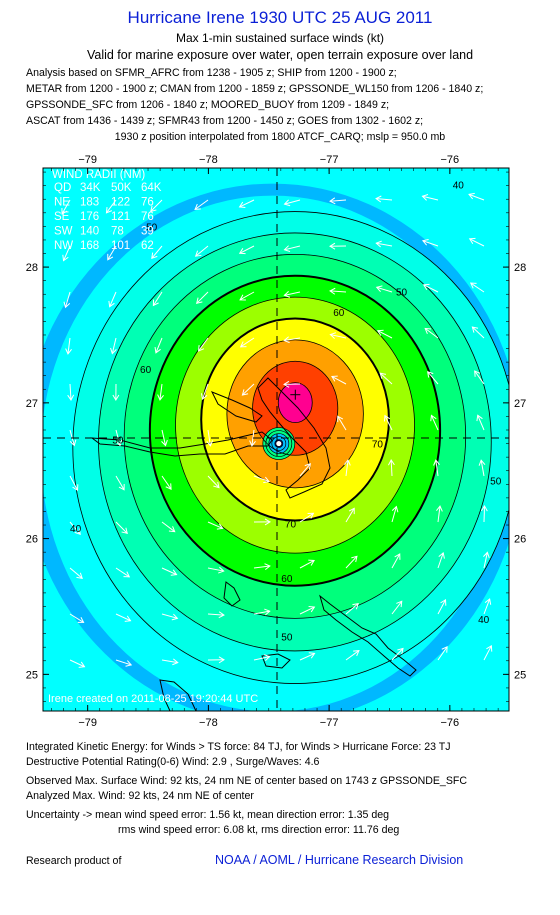 The width and height of the screenshot is (560, 915). Describe the element at coordinates (90, 188) in the screenshot. I see `wind-radii-cell: 34K` at that location.